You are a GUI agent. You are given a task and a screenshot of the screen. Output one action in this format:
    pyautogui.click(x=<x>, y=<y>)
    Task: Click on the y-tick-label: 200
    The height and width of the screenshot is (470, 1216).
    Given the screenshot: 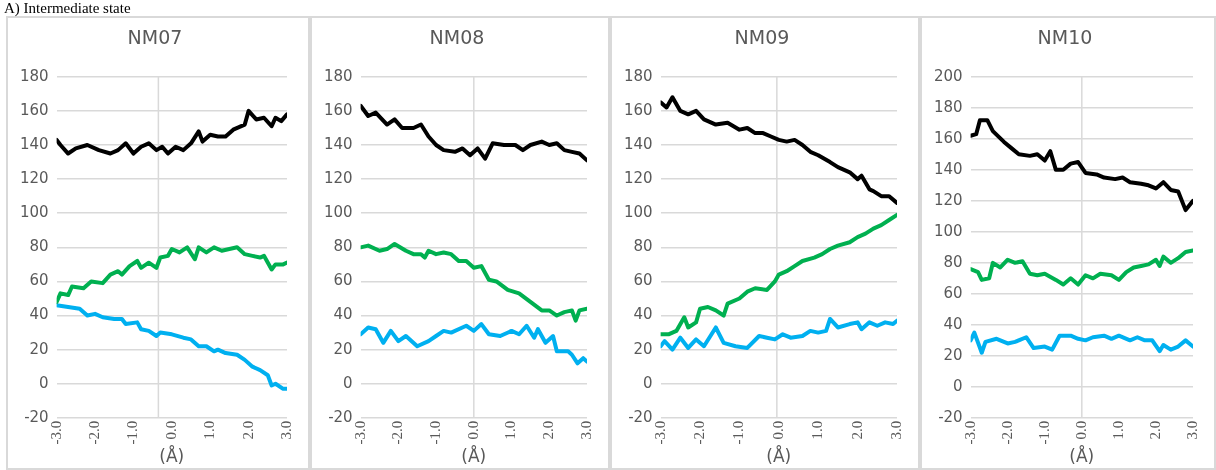 What is the action you would take?
    pyautogui.click(x=948, y=75)
    